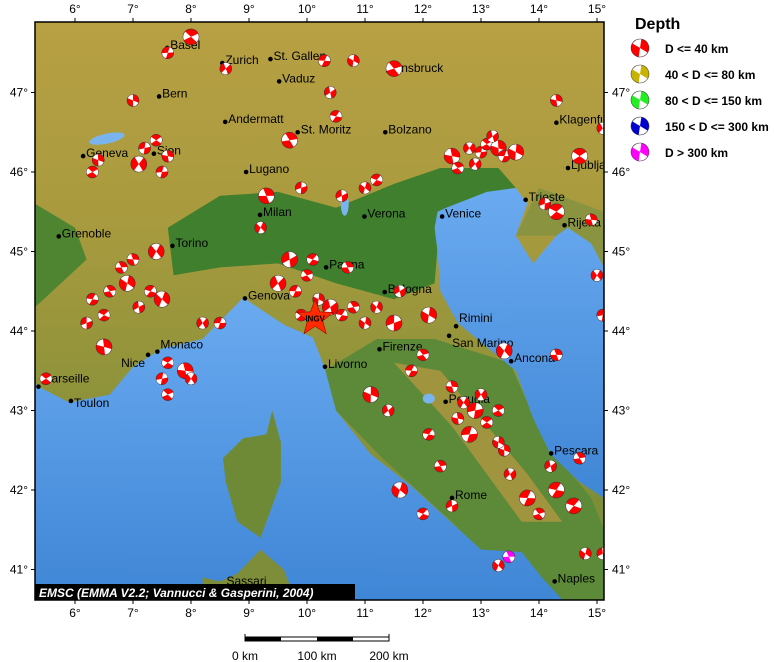 This screenshot has width=774, height=662. Describe the element at coordinates (326, 129) in the screenshot. I see `city-label: St. Moritz` at that location.